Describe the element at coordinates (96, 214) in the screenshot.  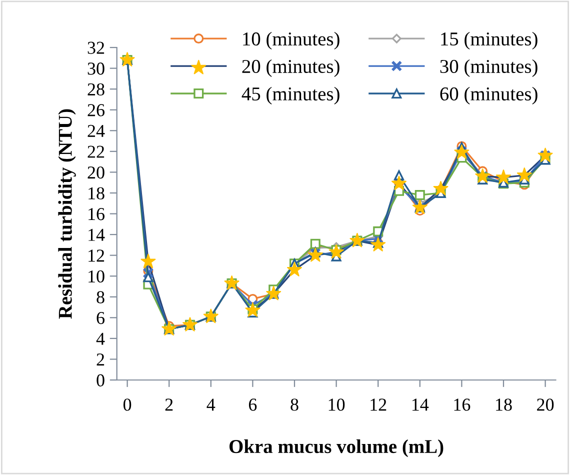
I see `y-tick-label: 16` at that location.